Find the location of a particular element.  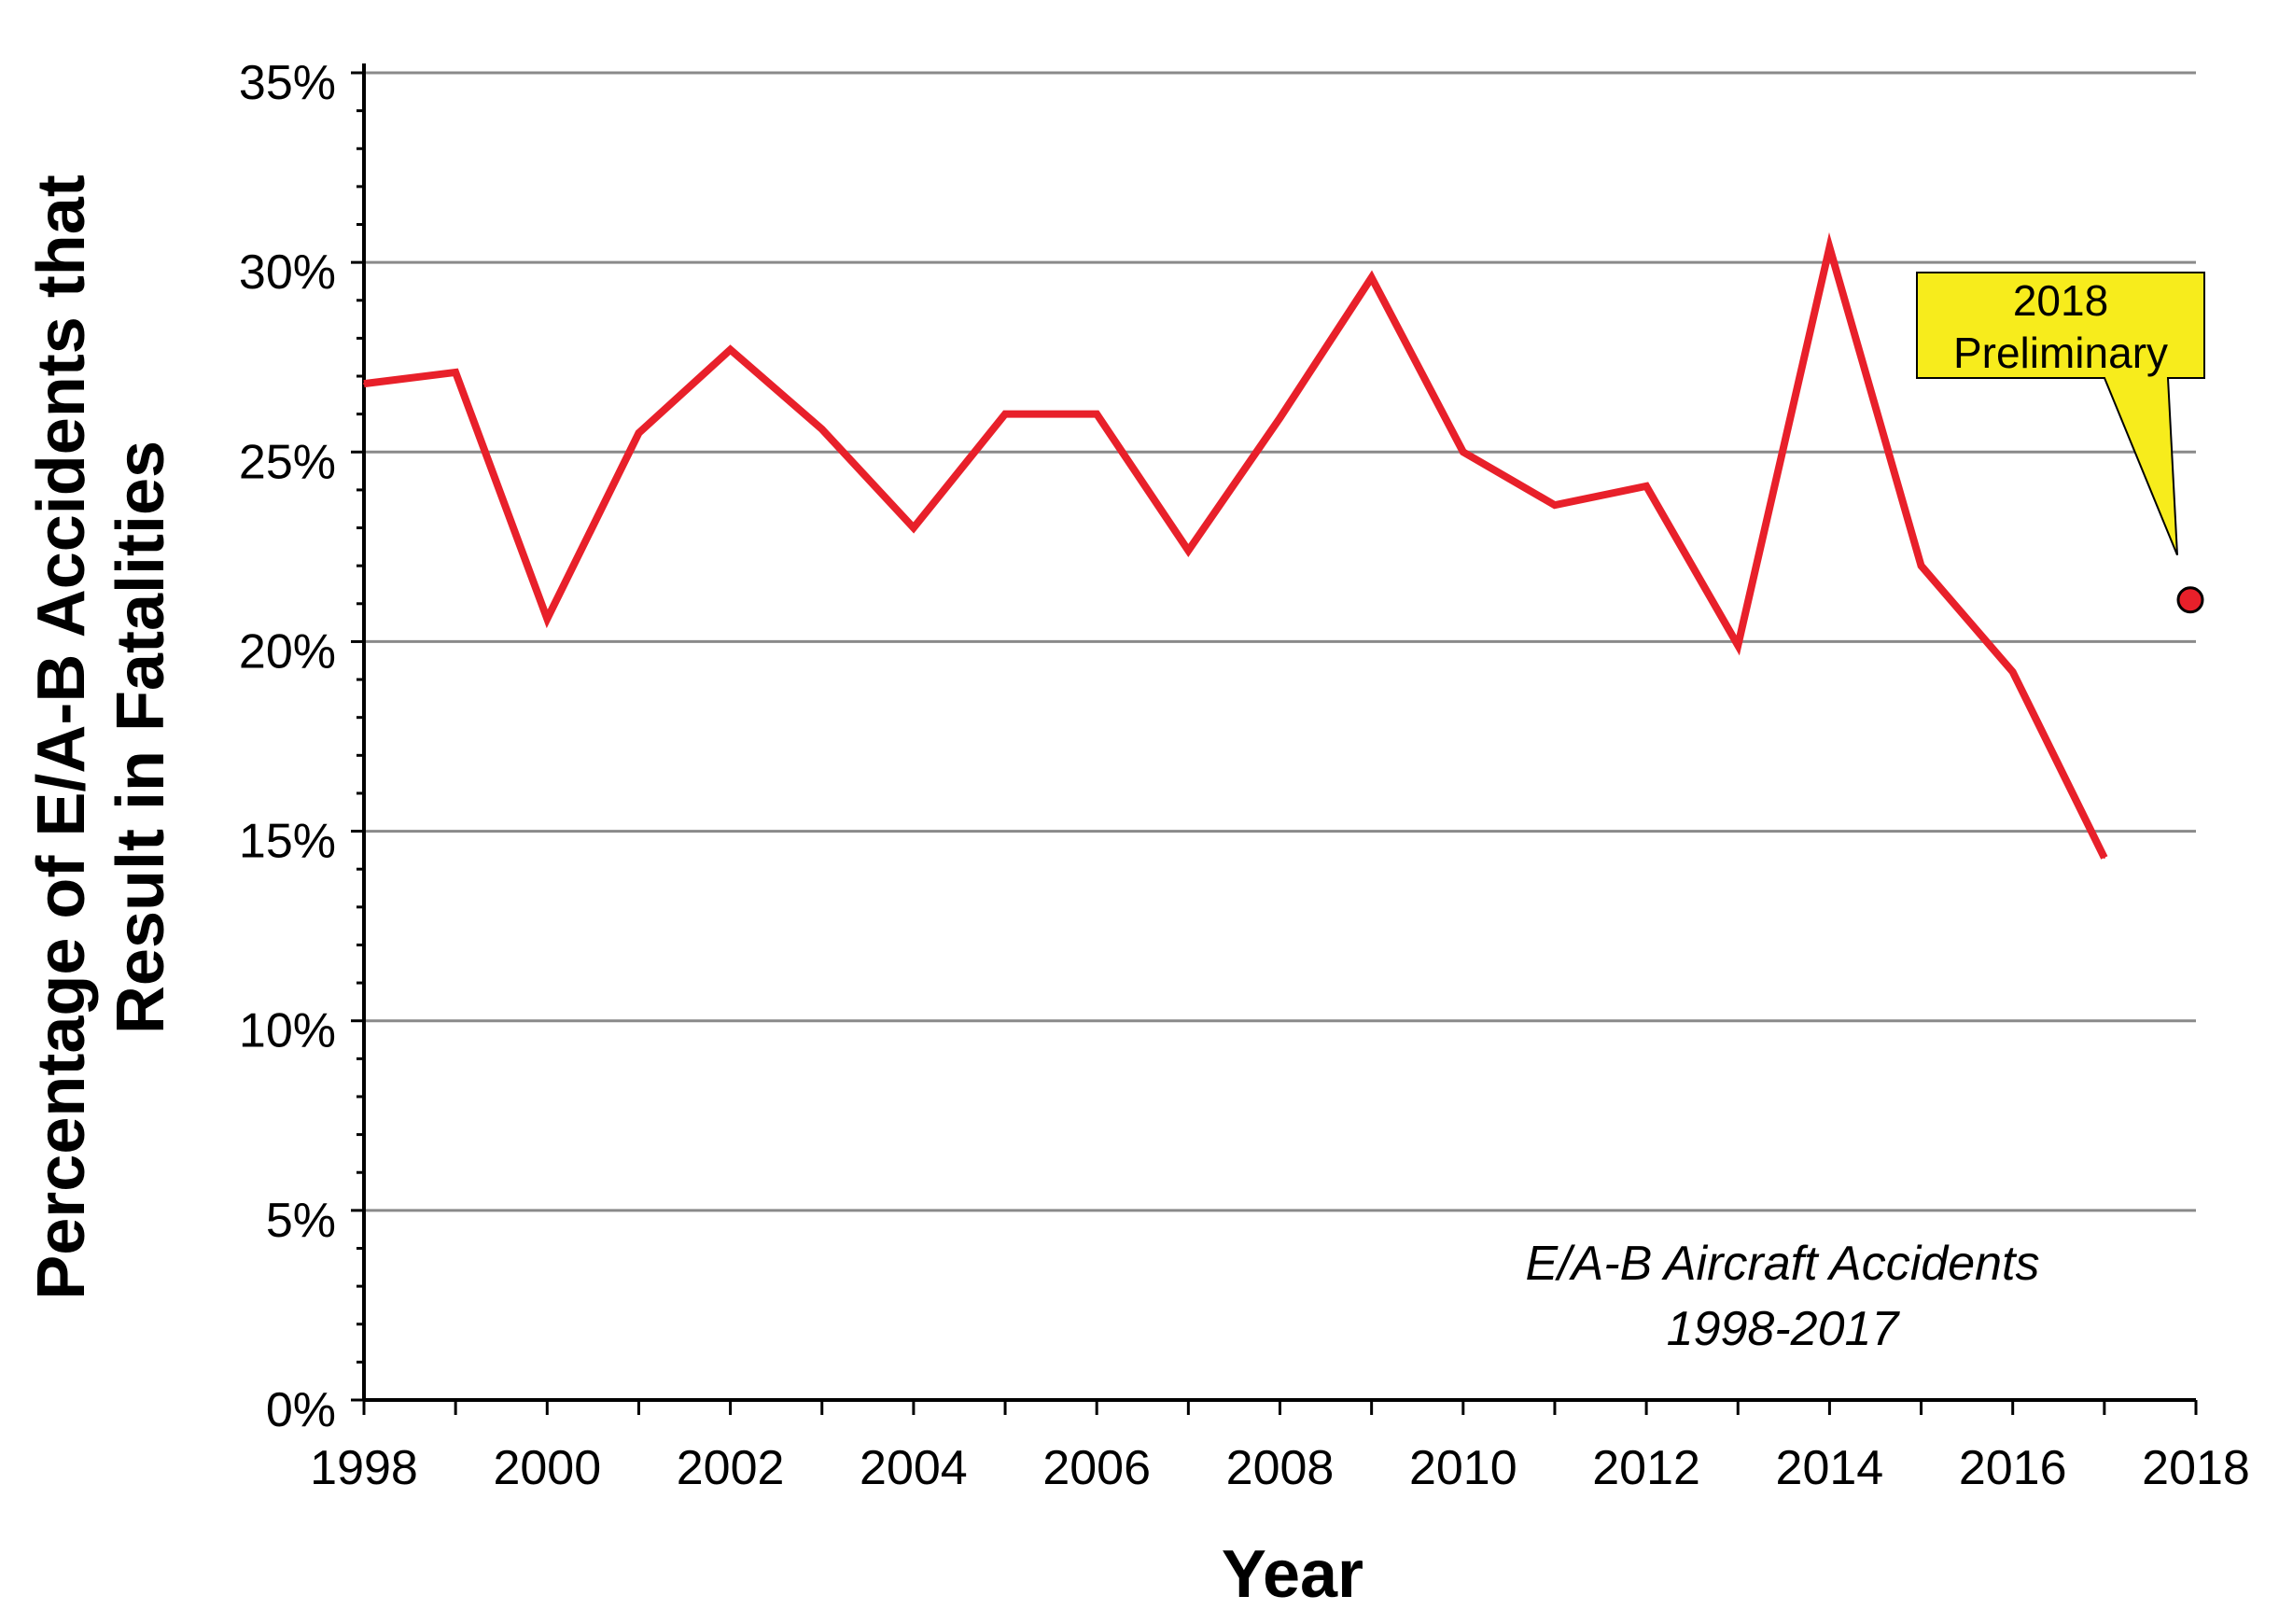

x-tick-label: 2010 is located at coordinates (1463, 1468).